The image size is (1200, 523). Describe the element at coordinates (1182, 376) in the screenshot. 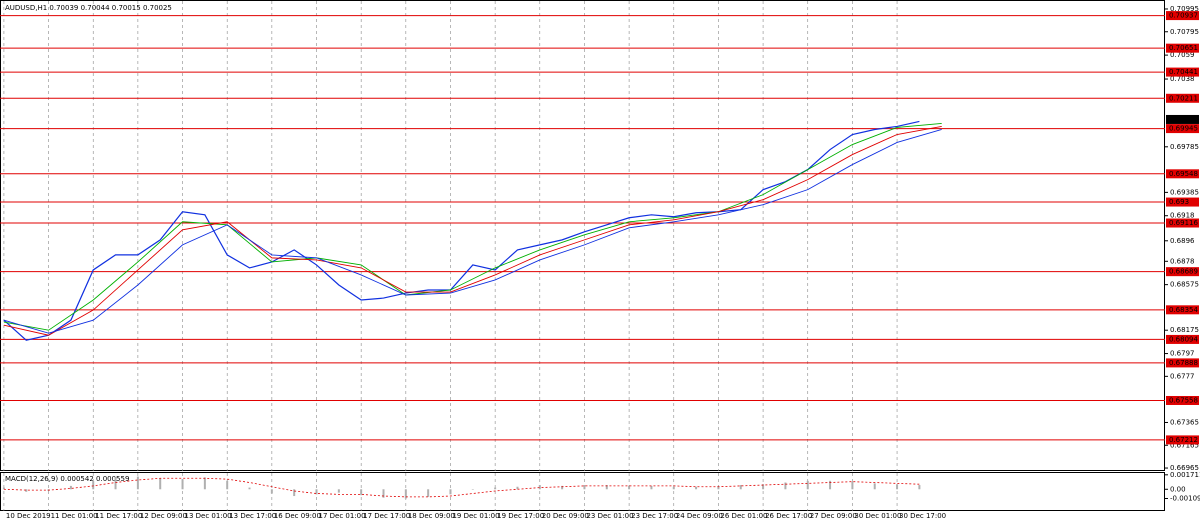

I see `y-tick-label: 0.6777` at that location.